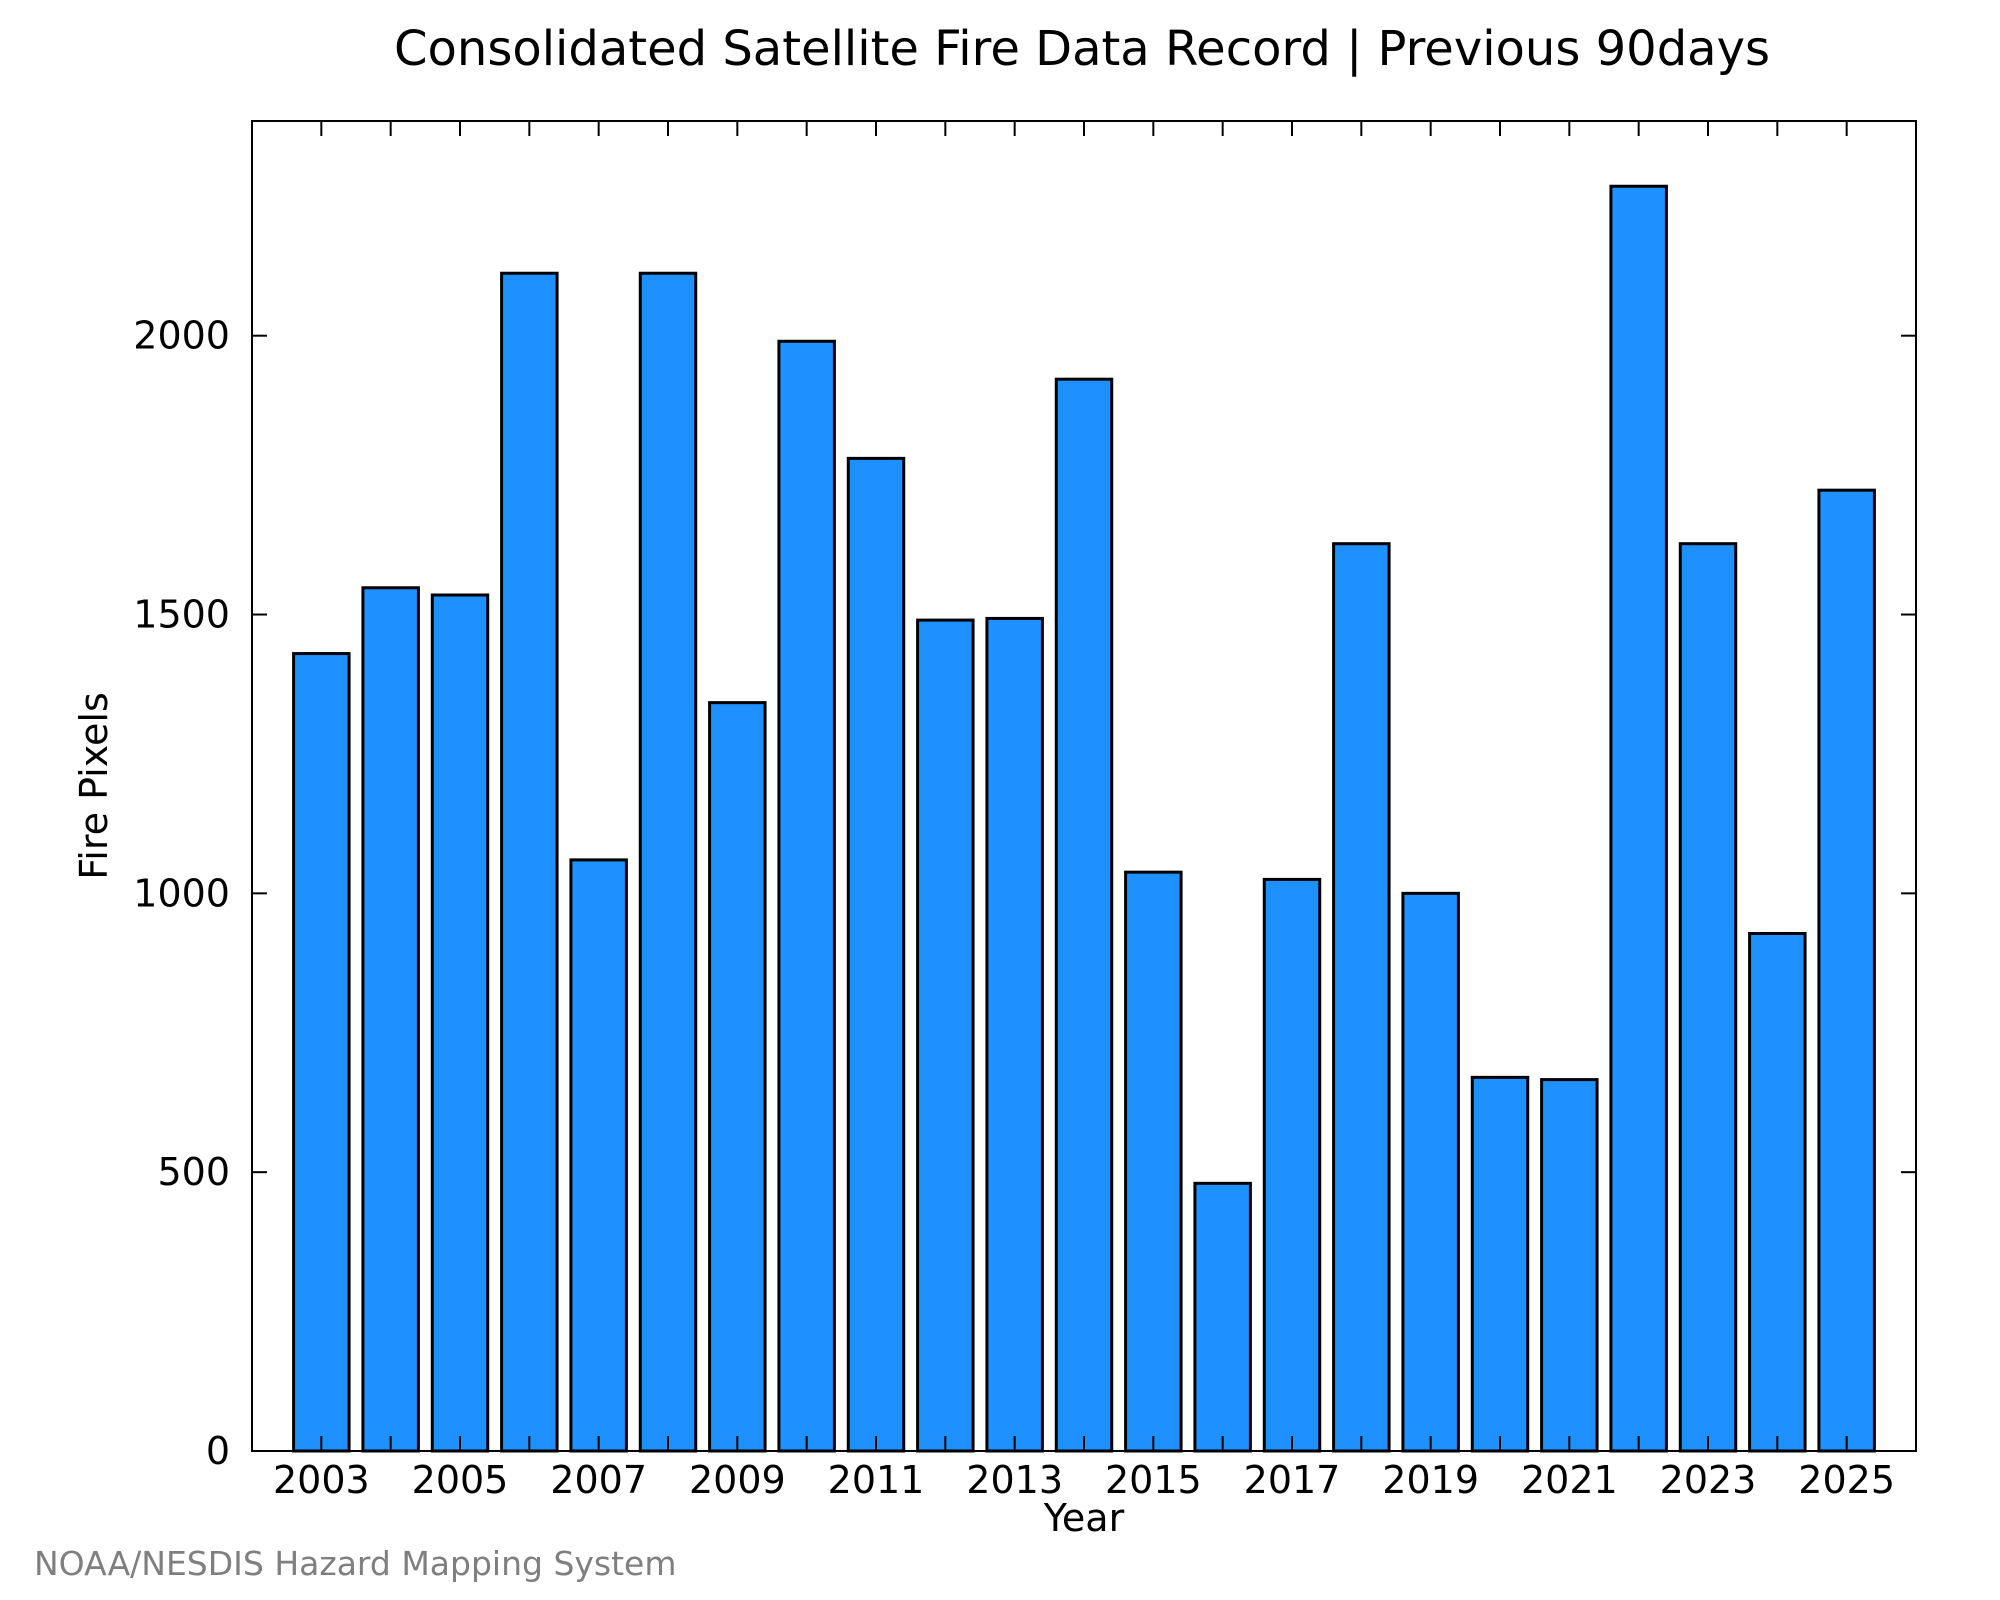 The width and height of the screenshot is (2000, 1600). What do you see at coordinates (181, 336) in the screenshot?
I see `y-tick-label: 2000` at bounding box center [181, 336].